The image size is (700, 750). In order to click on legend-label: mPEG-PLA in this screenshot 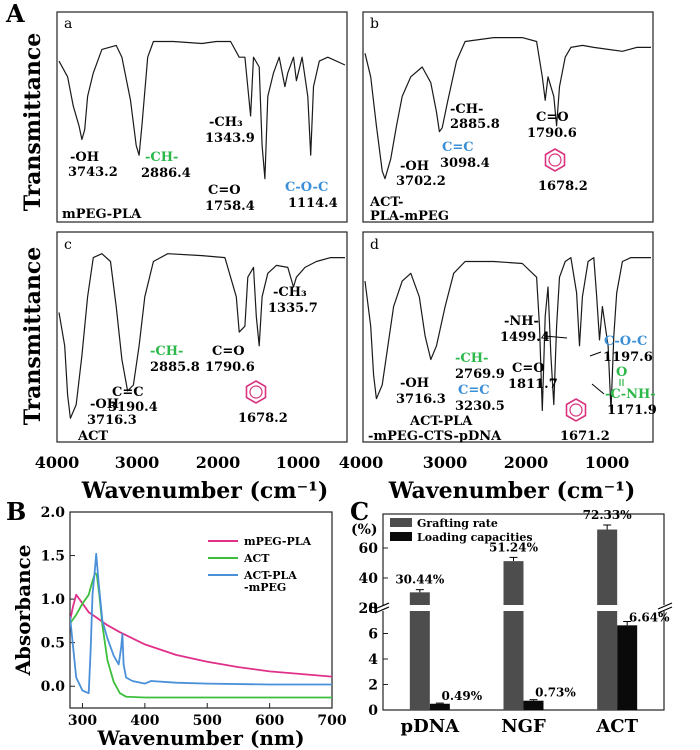, I will do `click(277, 541)`.